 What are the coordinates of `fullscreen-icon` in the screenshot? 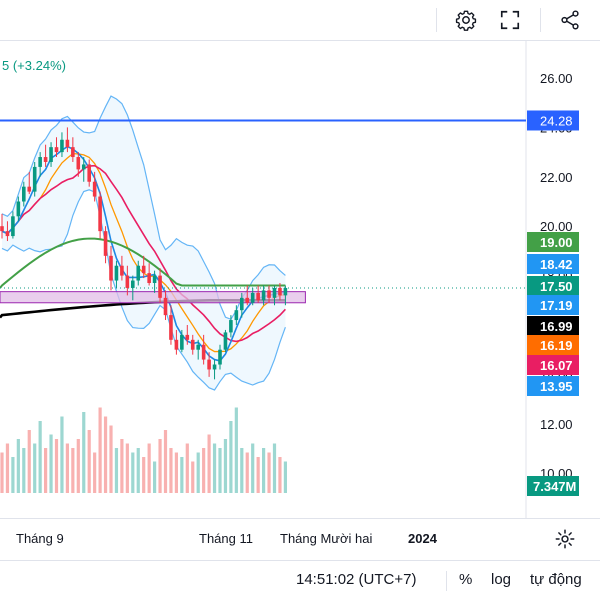 It's located at (510, 20).